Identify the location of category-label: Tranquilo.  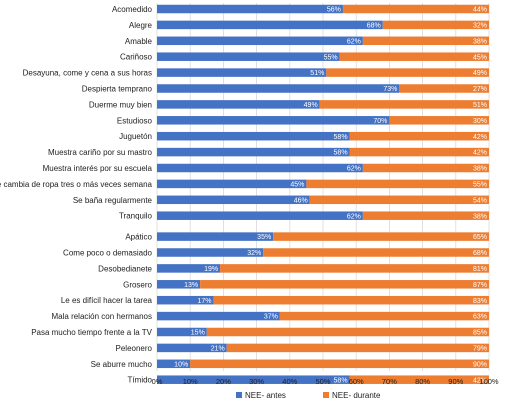
(136, 216).